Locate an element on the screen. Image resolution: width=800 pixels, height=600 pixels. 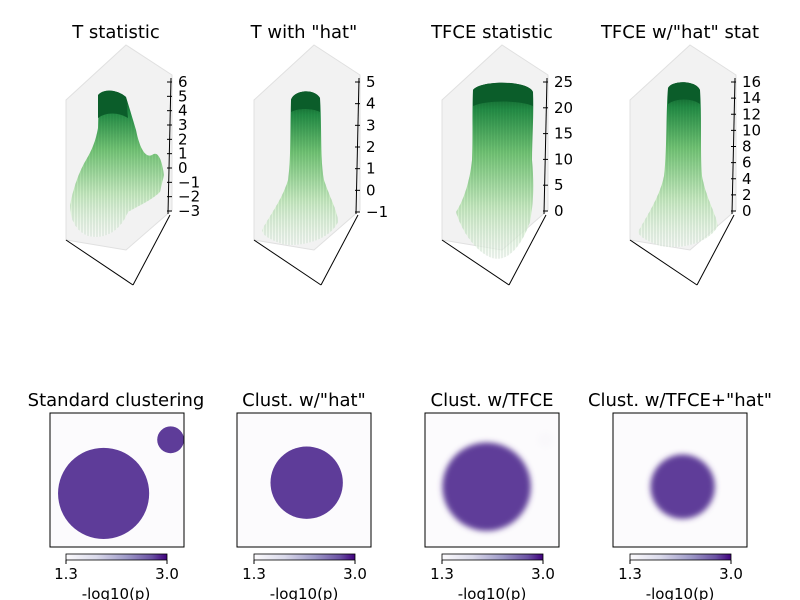
panel-title: Clust. w/TFCE is located at coordinates (492, 400).